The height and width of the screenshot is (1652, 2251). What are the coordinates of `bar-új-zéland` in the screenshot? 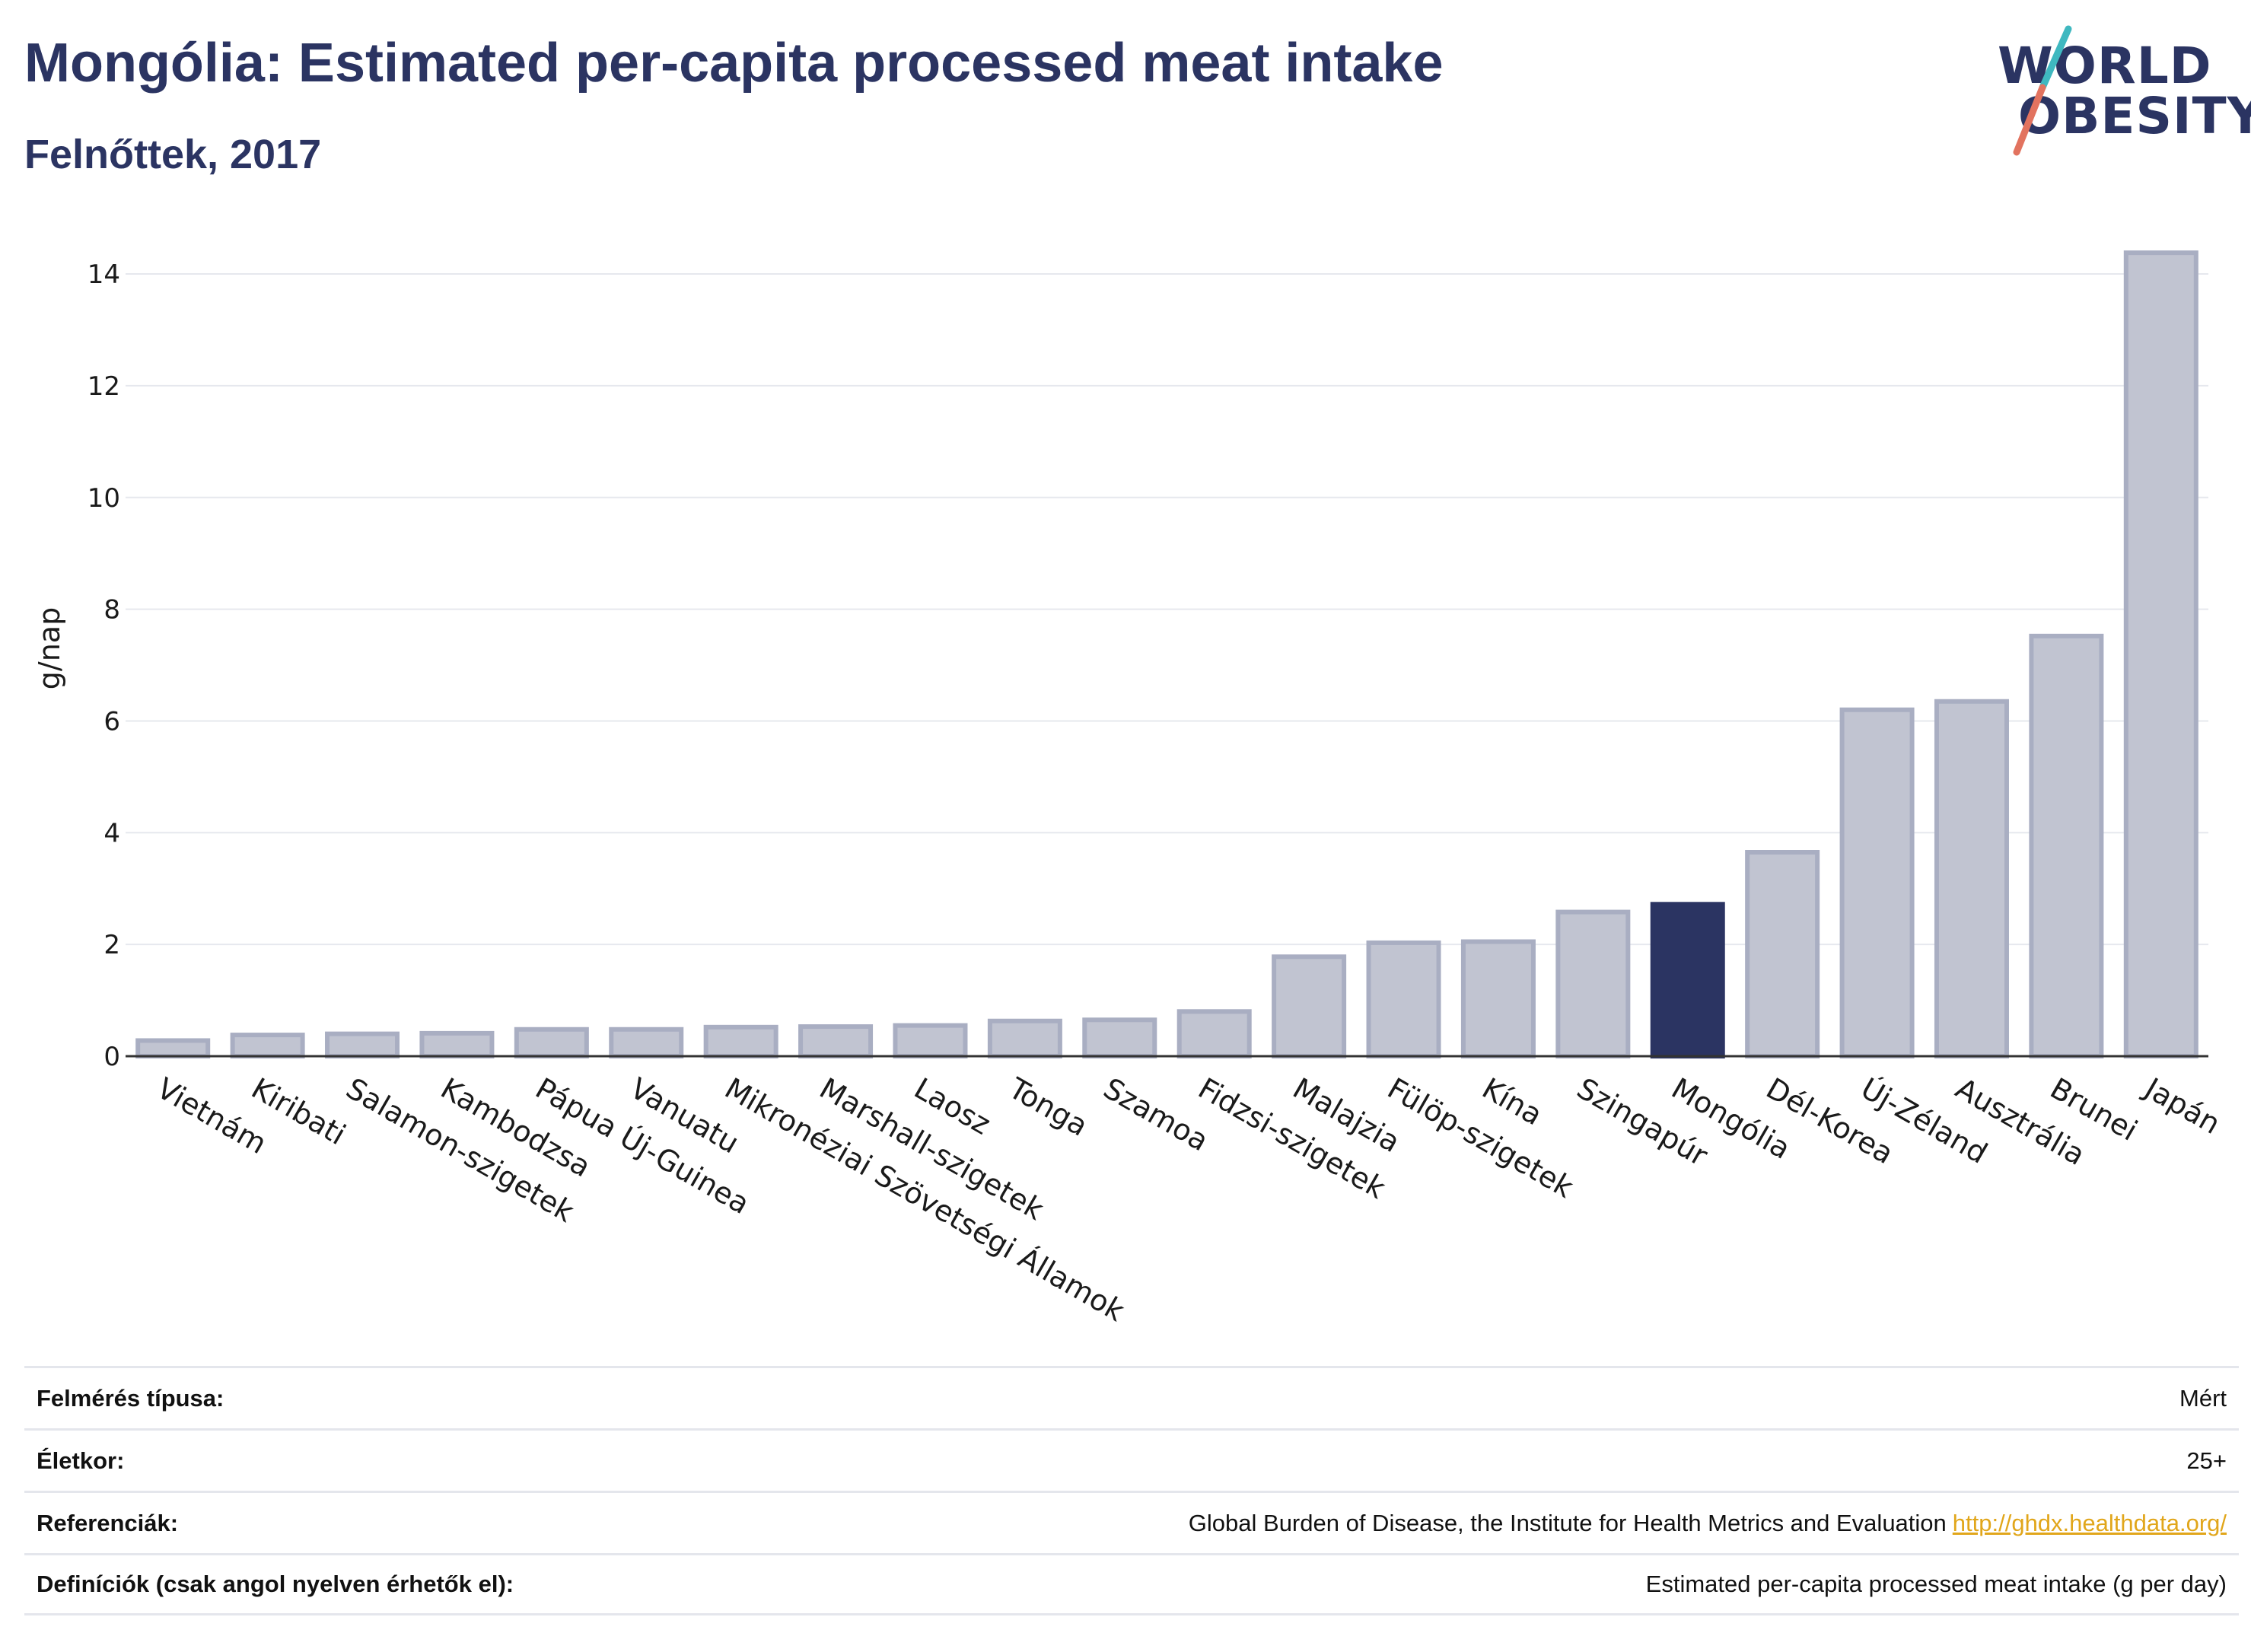 It's located at (1877, 883).